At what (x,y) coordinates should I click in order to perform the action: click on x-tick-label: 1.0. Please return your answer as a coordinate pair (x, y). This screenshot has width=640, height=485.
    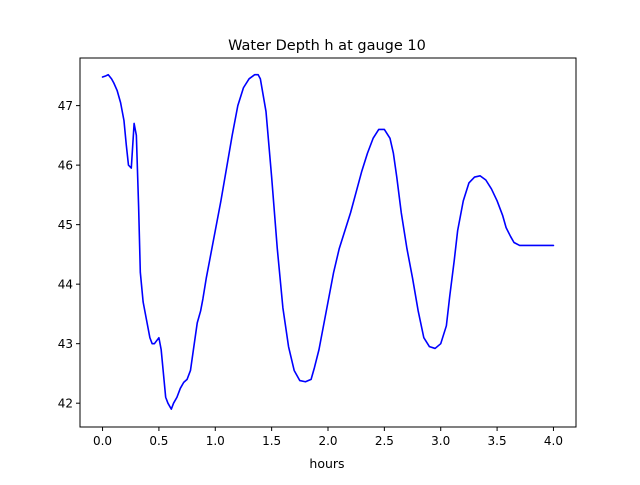
    Looking at the image, I should click on (215, 441).